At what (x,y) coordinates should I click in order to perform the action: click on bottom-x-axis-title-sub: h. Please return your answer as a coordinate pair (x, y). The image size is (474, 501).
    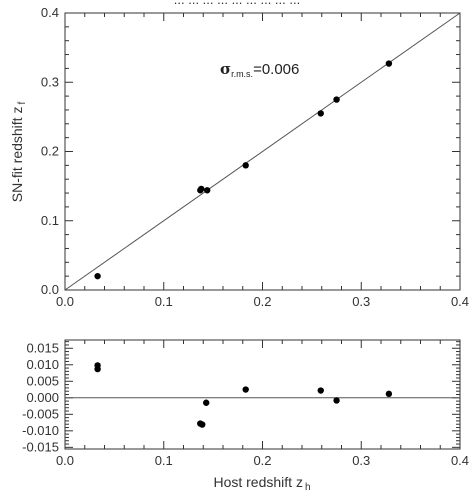
    Looking at the image, I should click on (308, 487).